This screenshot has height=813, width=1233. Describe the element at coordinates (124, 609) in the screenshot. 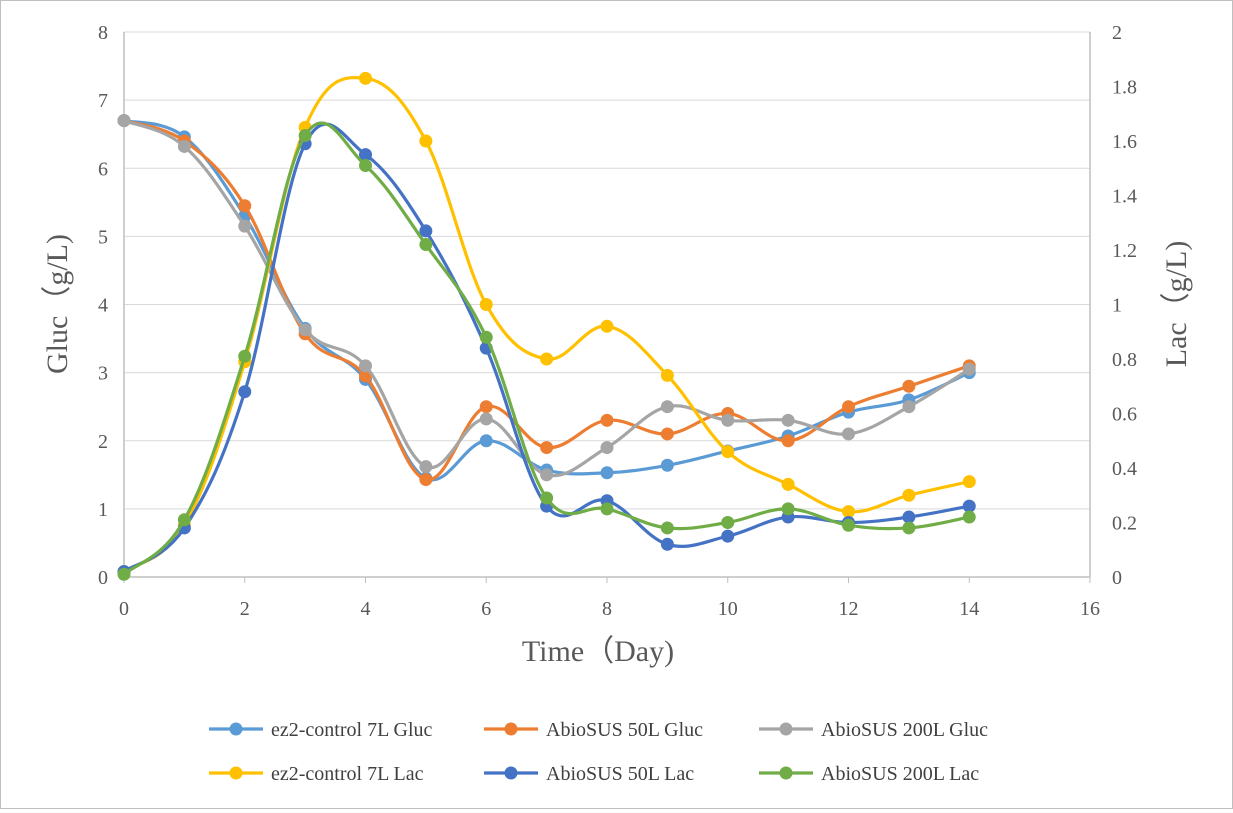

I see `x-tick-label: 0` at that location.